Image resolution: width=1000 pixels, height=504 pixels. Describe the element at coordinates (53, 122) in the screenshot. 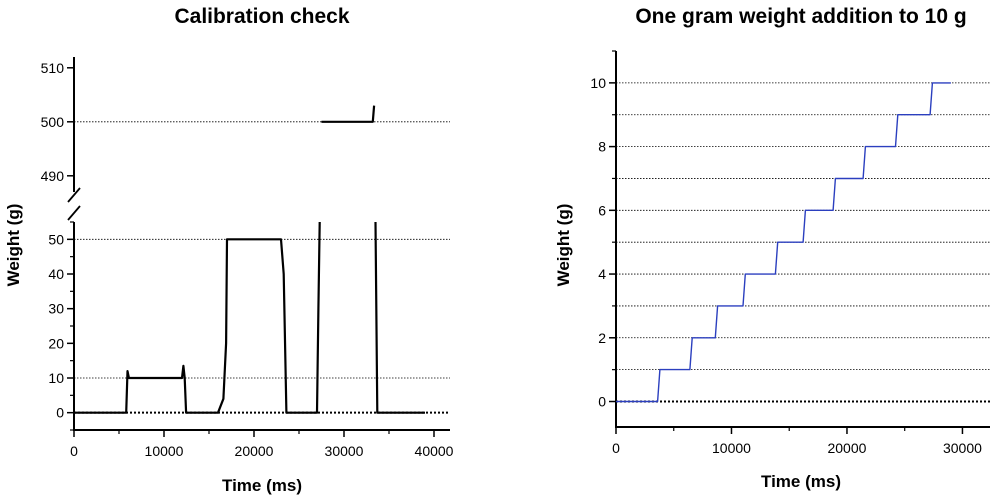

I see `y-tick-label: 500` at that location.